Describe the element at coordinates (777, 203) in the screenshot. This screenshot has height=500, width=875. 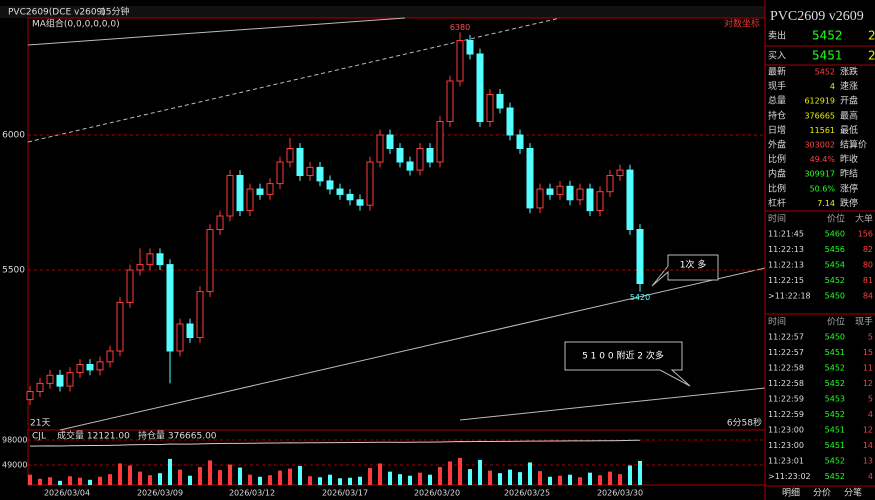
I see `stat-label: 杠杆` at that location.